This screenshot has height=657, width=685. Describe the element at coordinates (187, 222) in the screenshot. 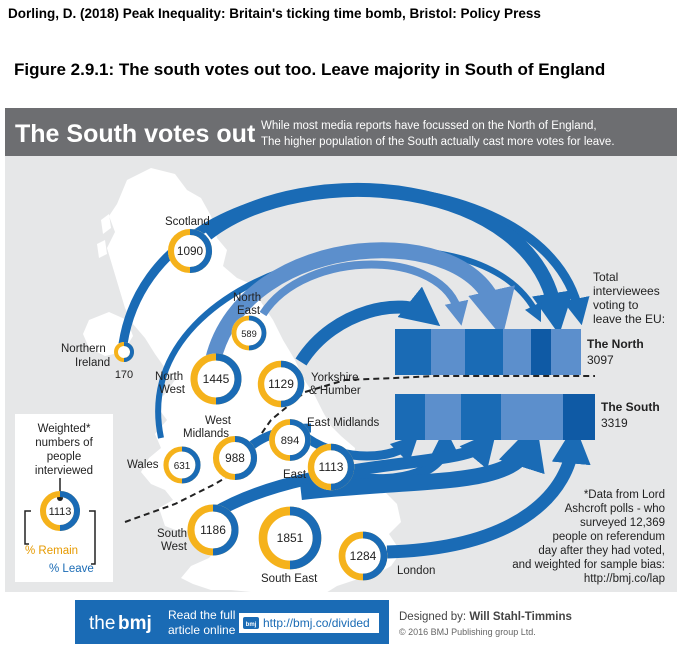

I see `label-scotland: Scotland` at that location.